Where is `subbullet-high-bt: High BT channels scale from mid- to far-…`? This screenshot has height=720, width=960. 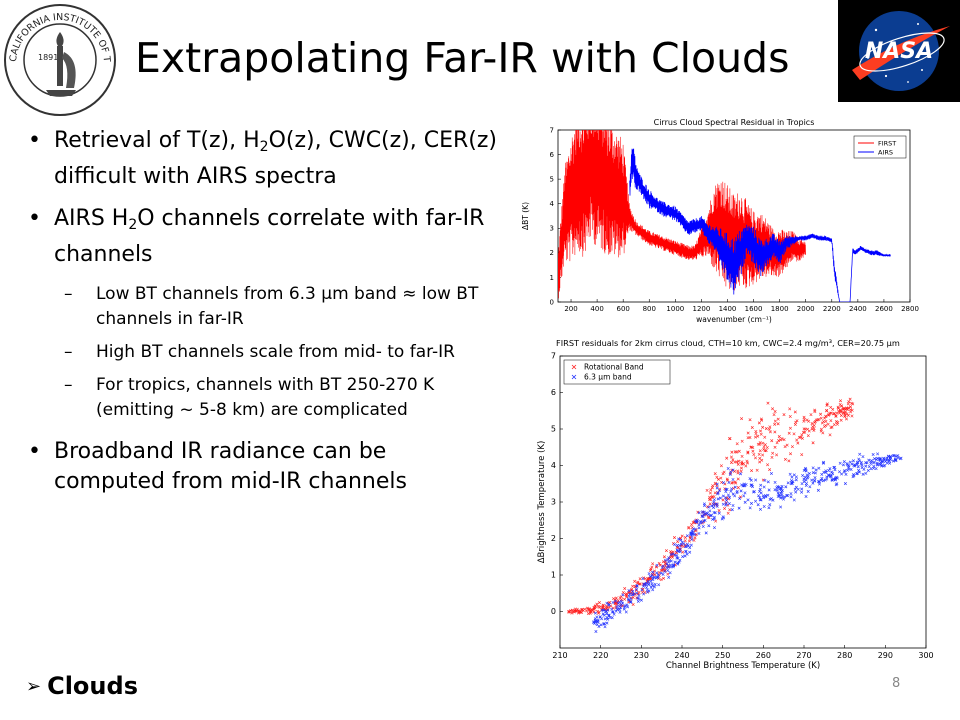
subbullet-high-bt: High BT channels scale from mid- to far-… is located at coordinates (263, 352).